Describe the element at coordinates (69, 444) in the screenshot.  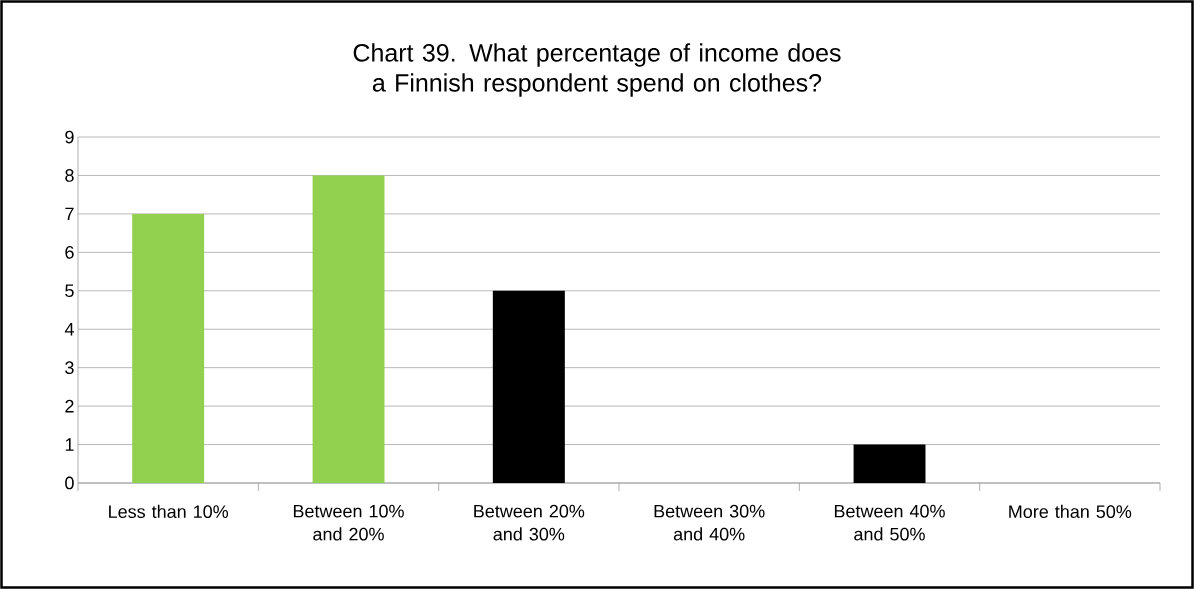
I see `y-tick-label: 1` at that location.